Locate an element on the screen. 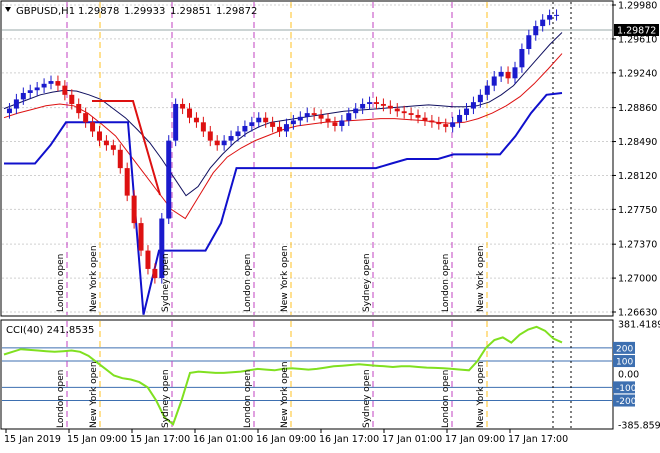  cci-tick-label: -200 is located at coordinates (626, 402).